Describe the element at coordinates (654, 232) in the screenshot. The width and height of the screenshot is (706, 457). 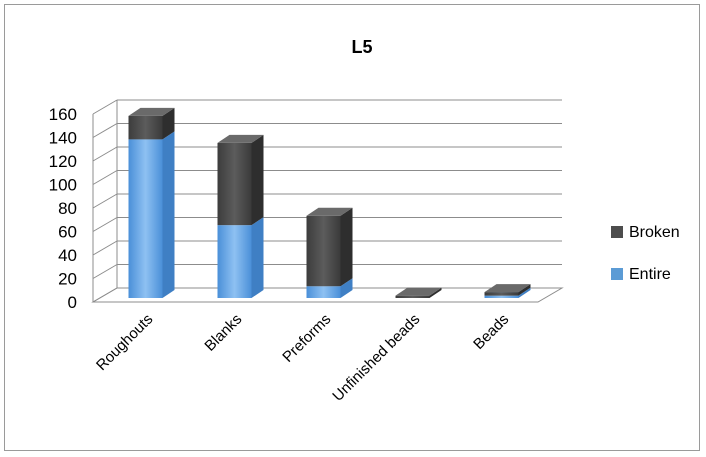
I see `legend-label: Broken` at that location.